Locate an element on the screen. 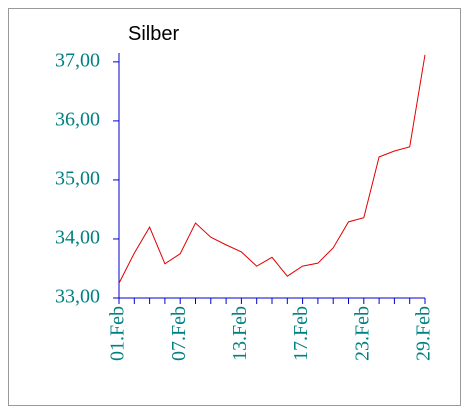  x-tick-label: 17.Feb is located at coordinates (301, 333).